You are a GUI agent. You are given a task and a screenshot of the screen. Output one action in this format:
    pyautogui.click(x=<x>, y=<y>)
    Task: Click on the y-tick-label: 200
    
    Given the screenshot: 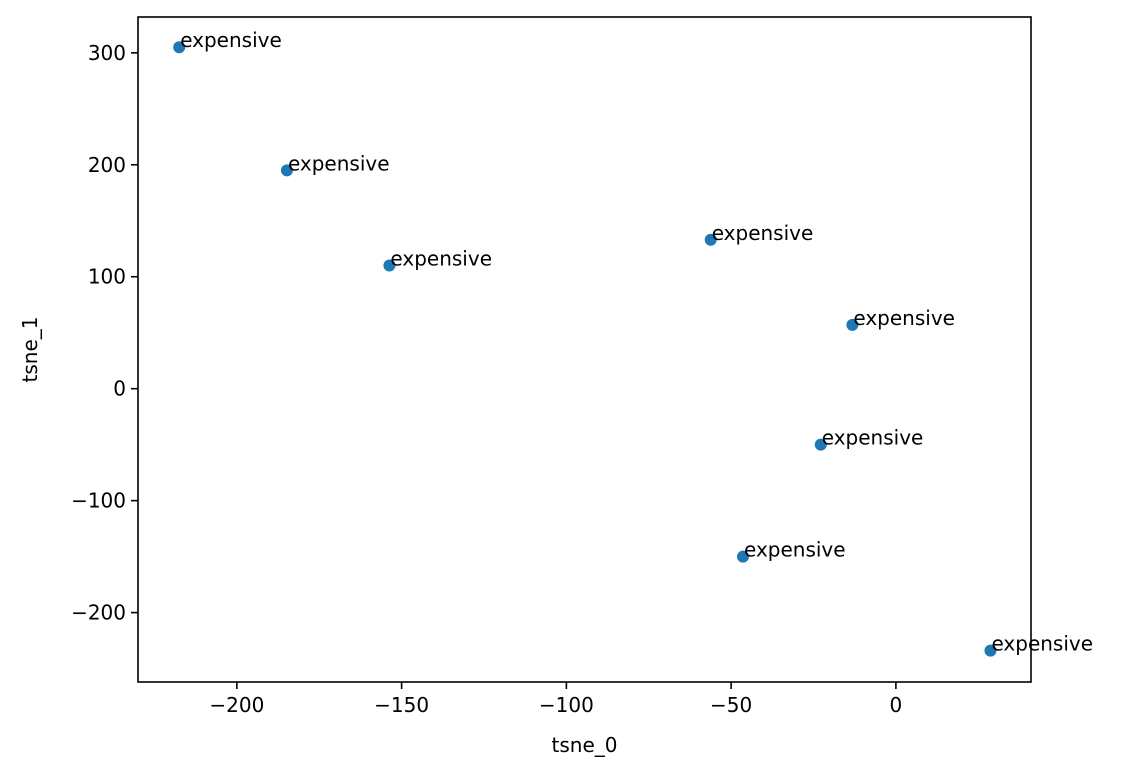 What is the action you would take?
    pyautogui.click(x=107, y=165)
    